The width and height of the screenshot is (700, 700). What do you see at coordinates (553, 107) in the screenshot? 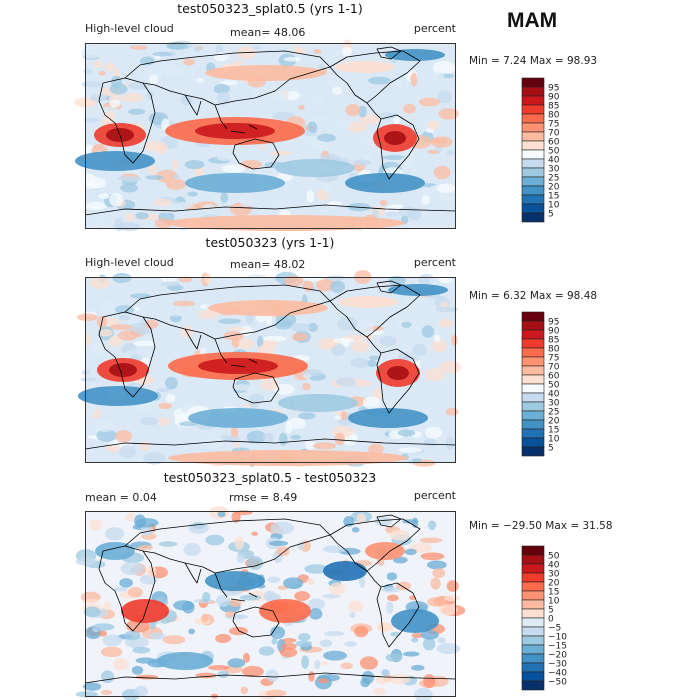
I see `colorbar-tick-label: 85` at bounding box center [553, 107].